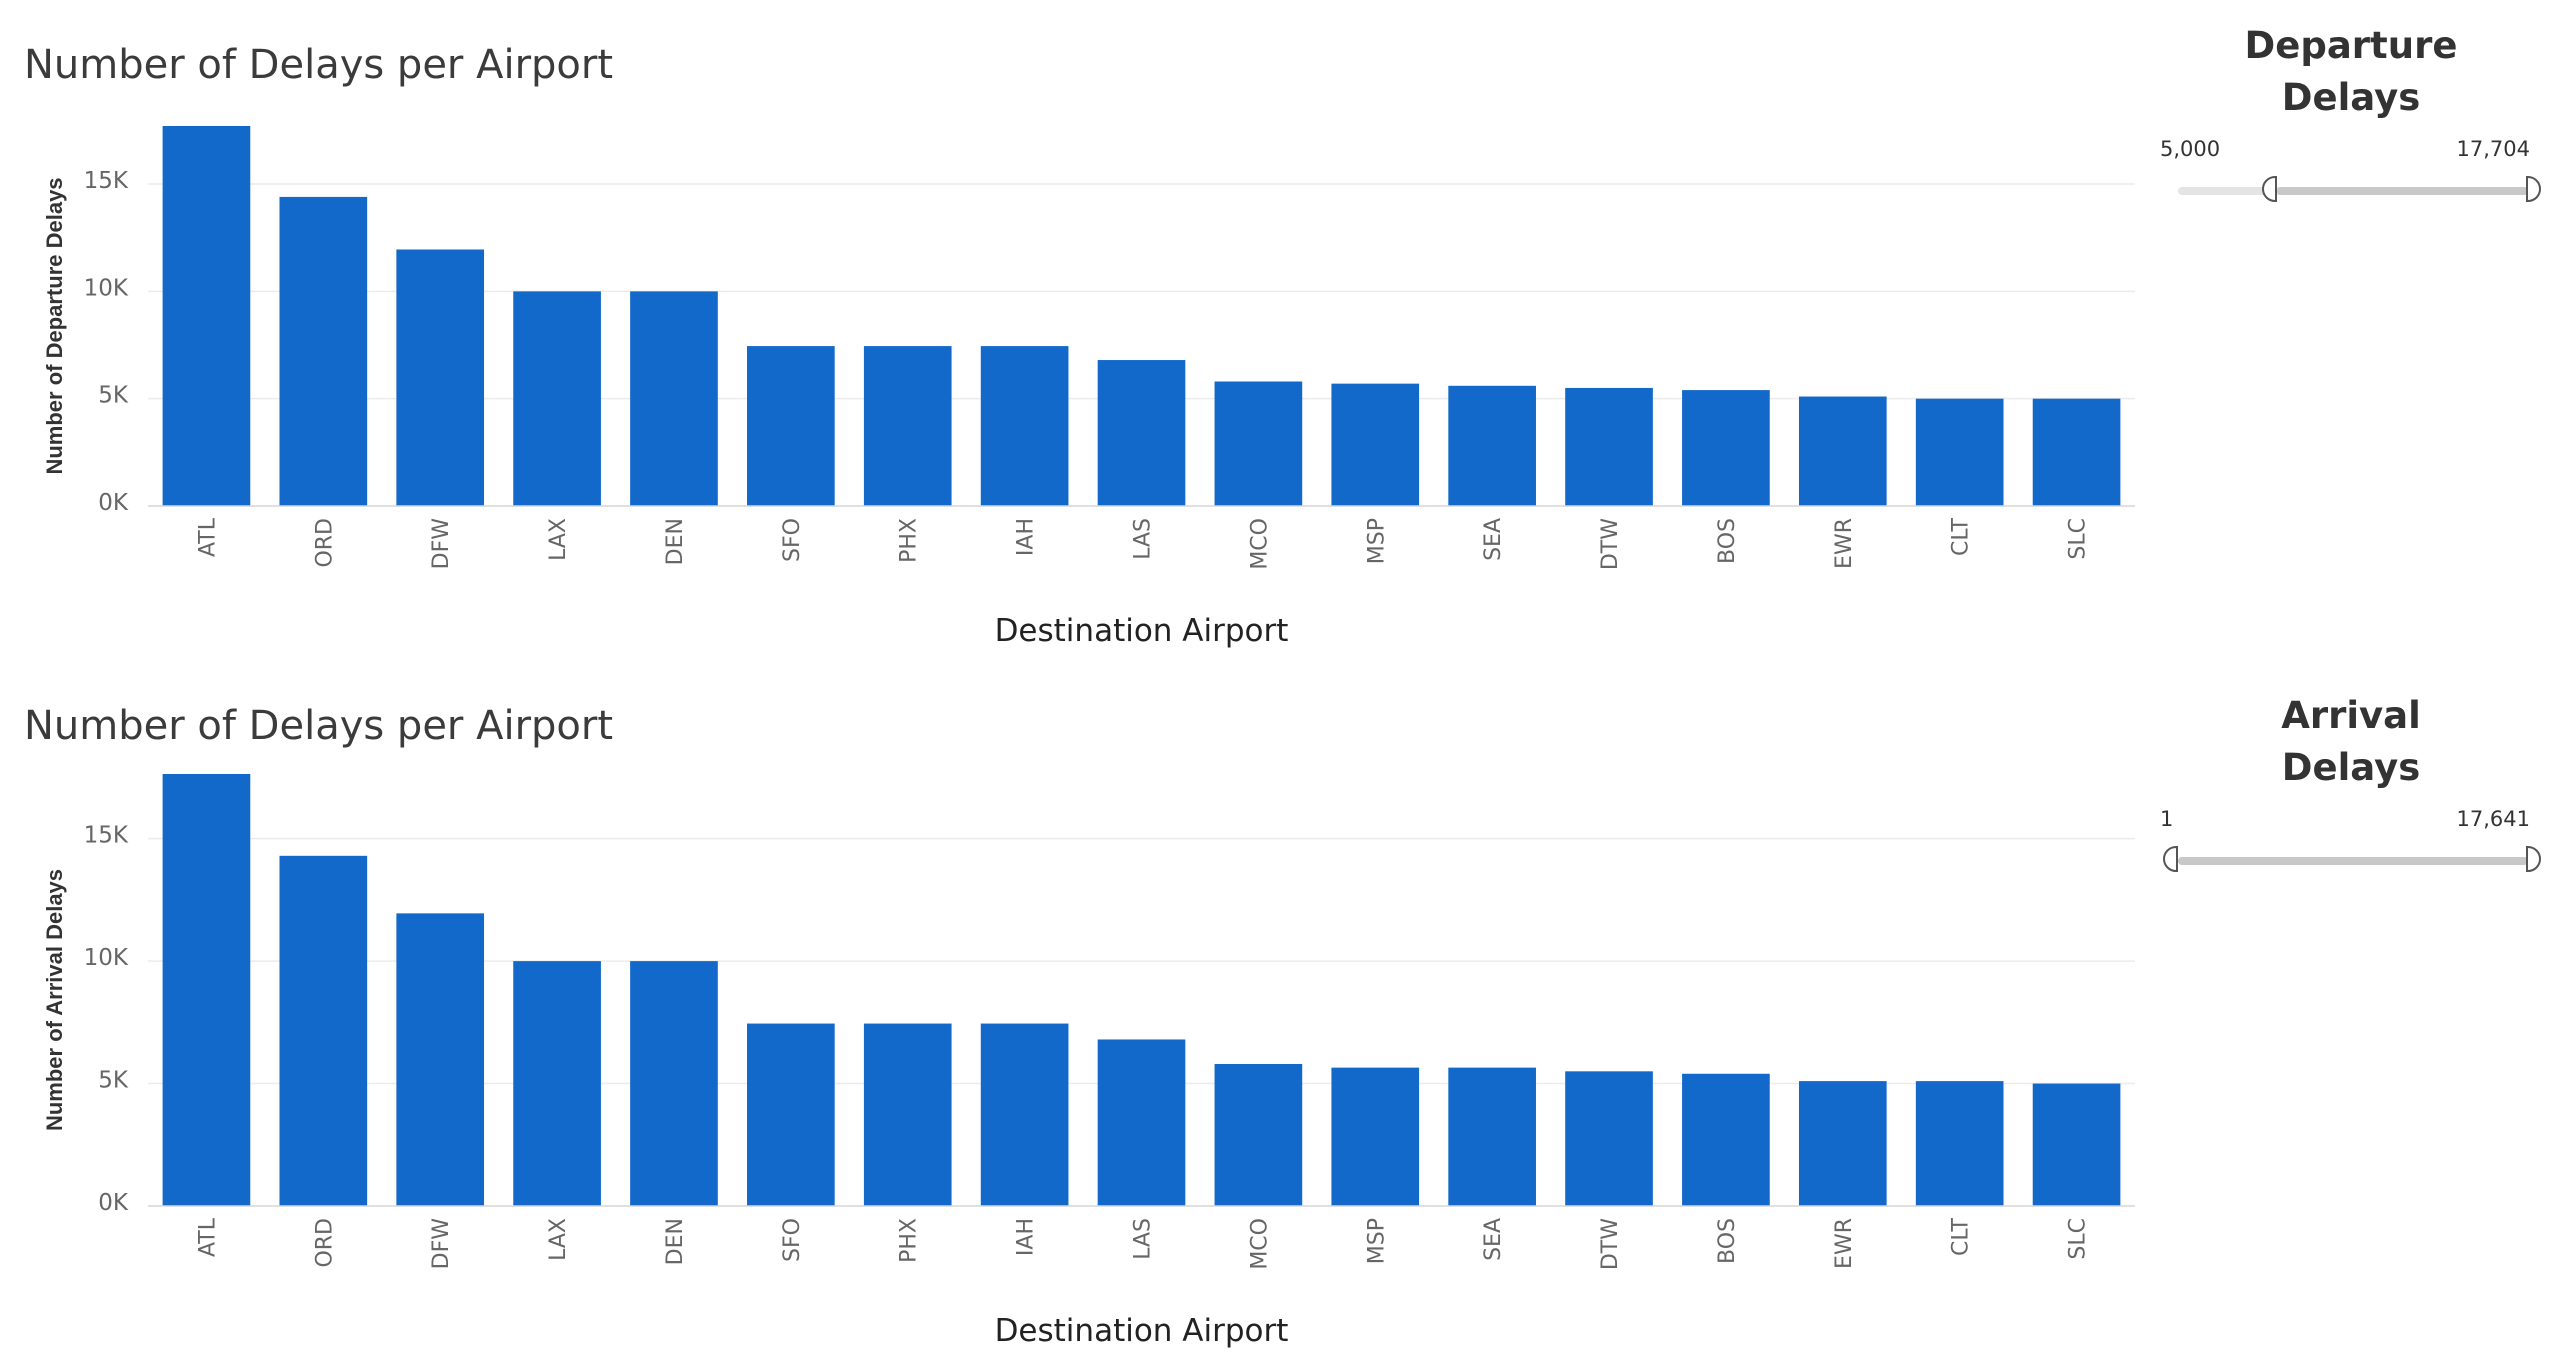  I want to click on departure-delays-filter: Departure Delays 5,000 17,704, so click(2351, 170).